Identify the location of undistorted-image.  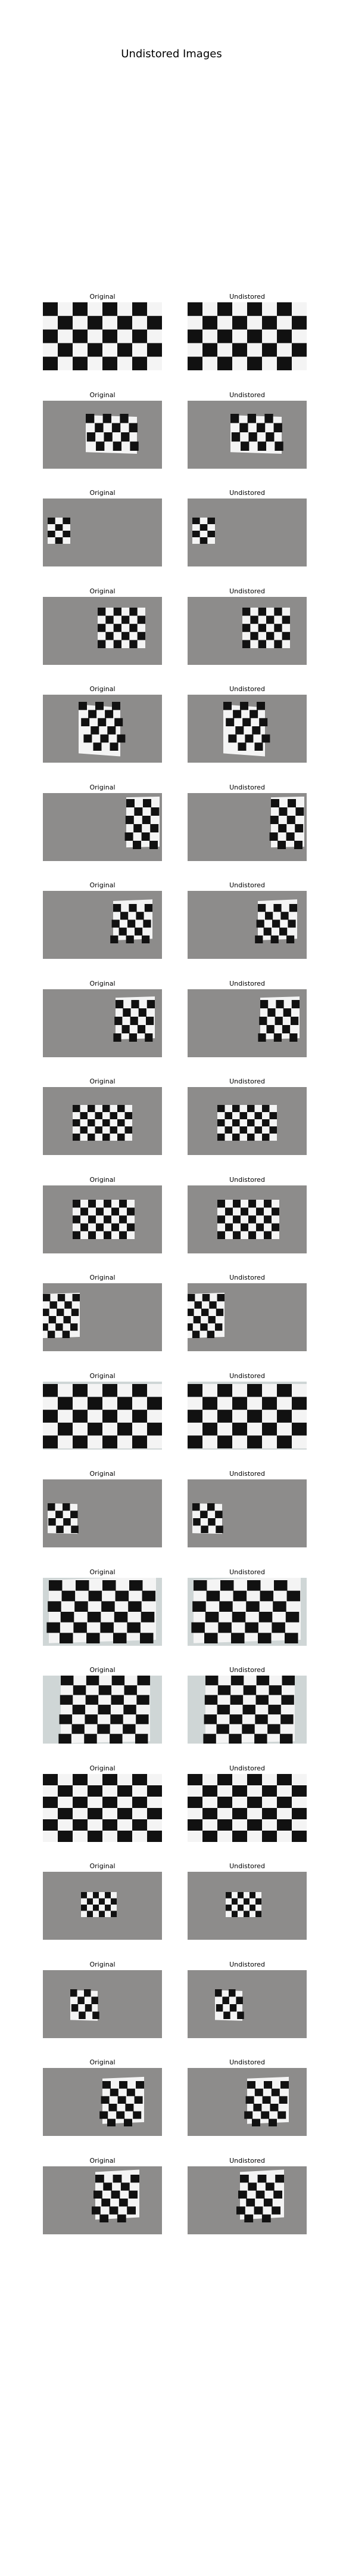
(247, 1023).